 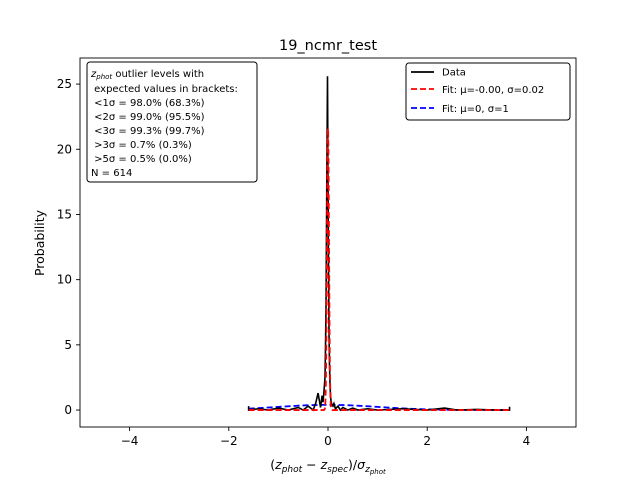 I want to click on x-tick-label: −2, so click(x=229, y=441).